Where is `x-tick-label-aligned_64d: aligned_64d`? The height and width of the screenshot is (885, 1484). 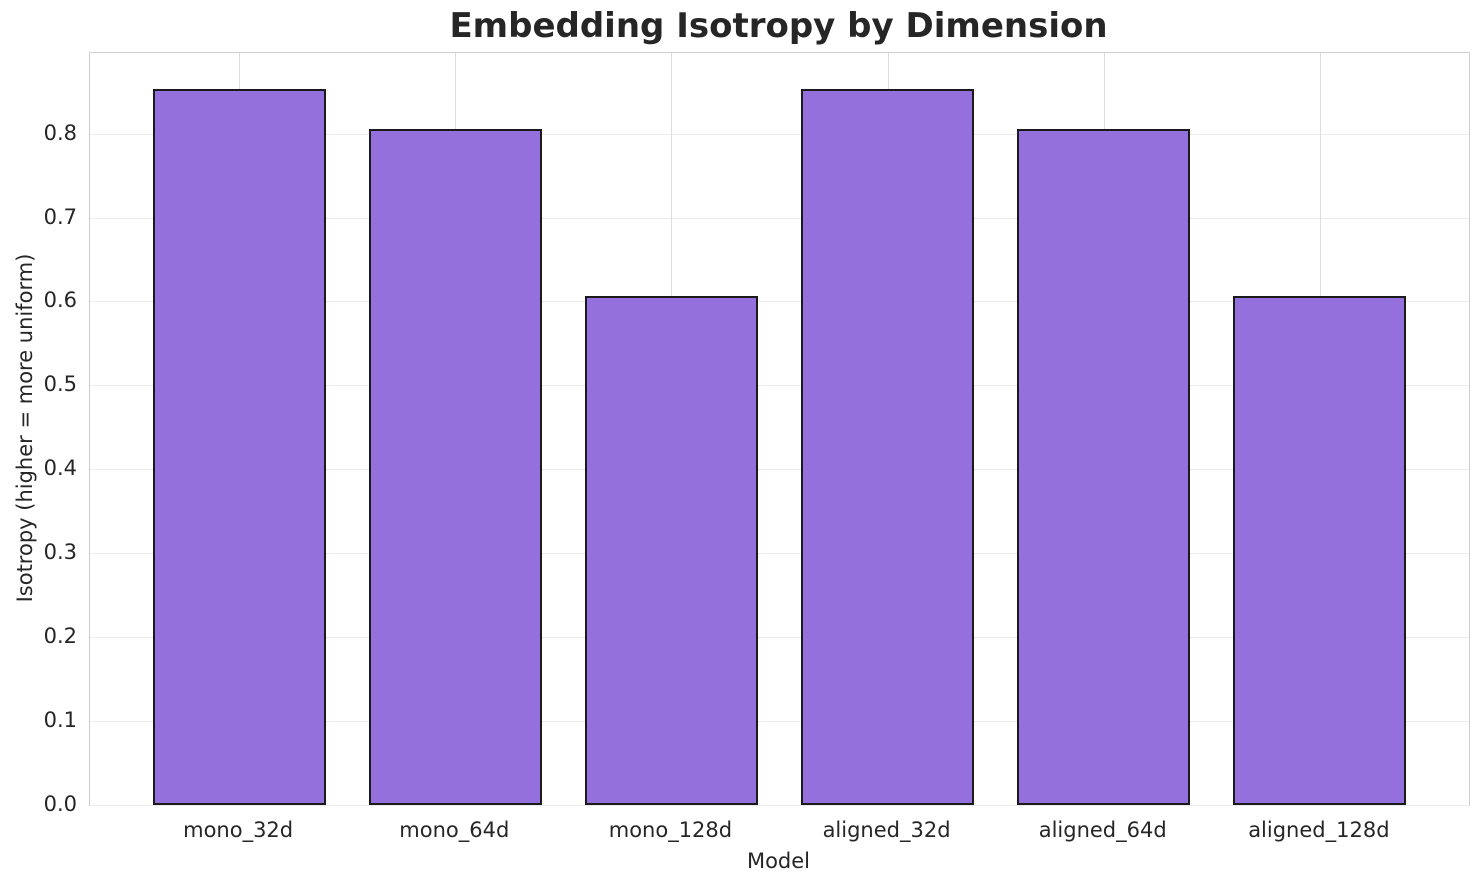
x-tick-label-aligned_64d: aligned_64d is located at coordinates (1102, 830).